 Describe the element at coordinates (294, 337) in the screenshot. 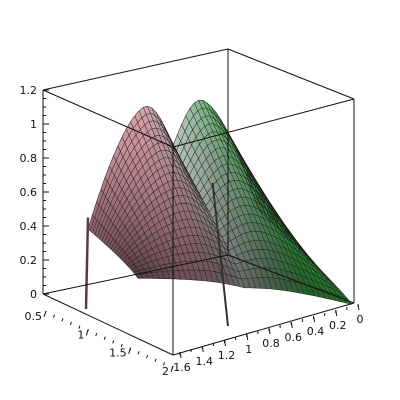

I see `right-axis-tick-label: 0.6` at that location.